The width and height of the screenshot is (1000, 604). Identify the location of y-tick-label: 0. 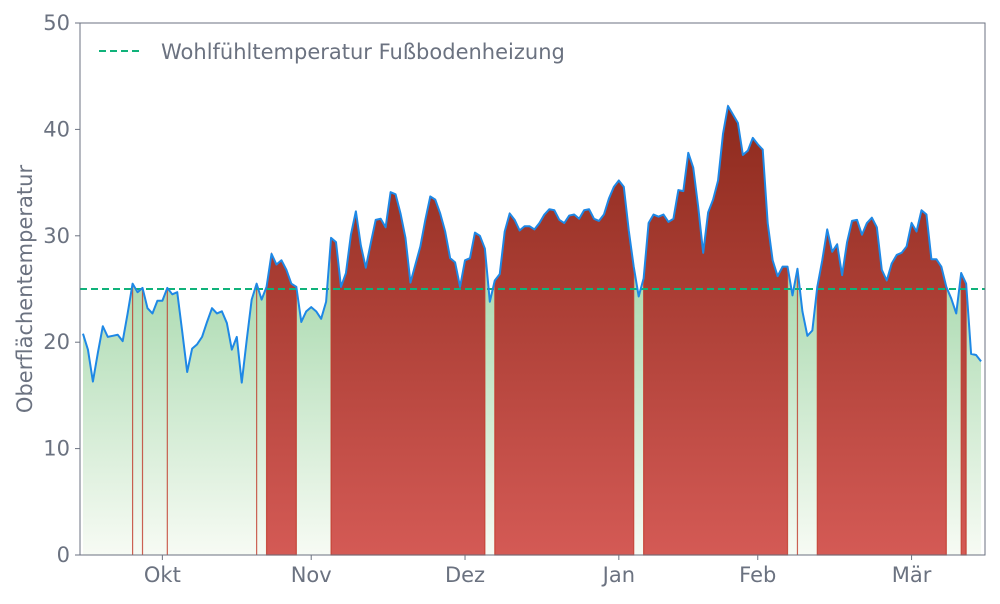
(63, 555).